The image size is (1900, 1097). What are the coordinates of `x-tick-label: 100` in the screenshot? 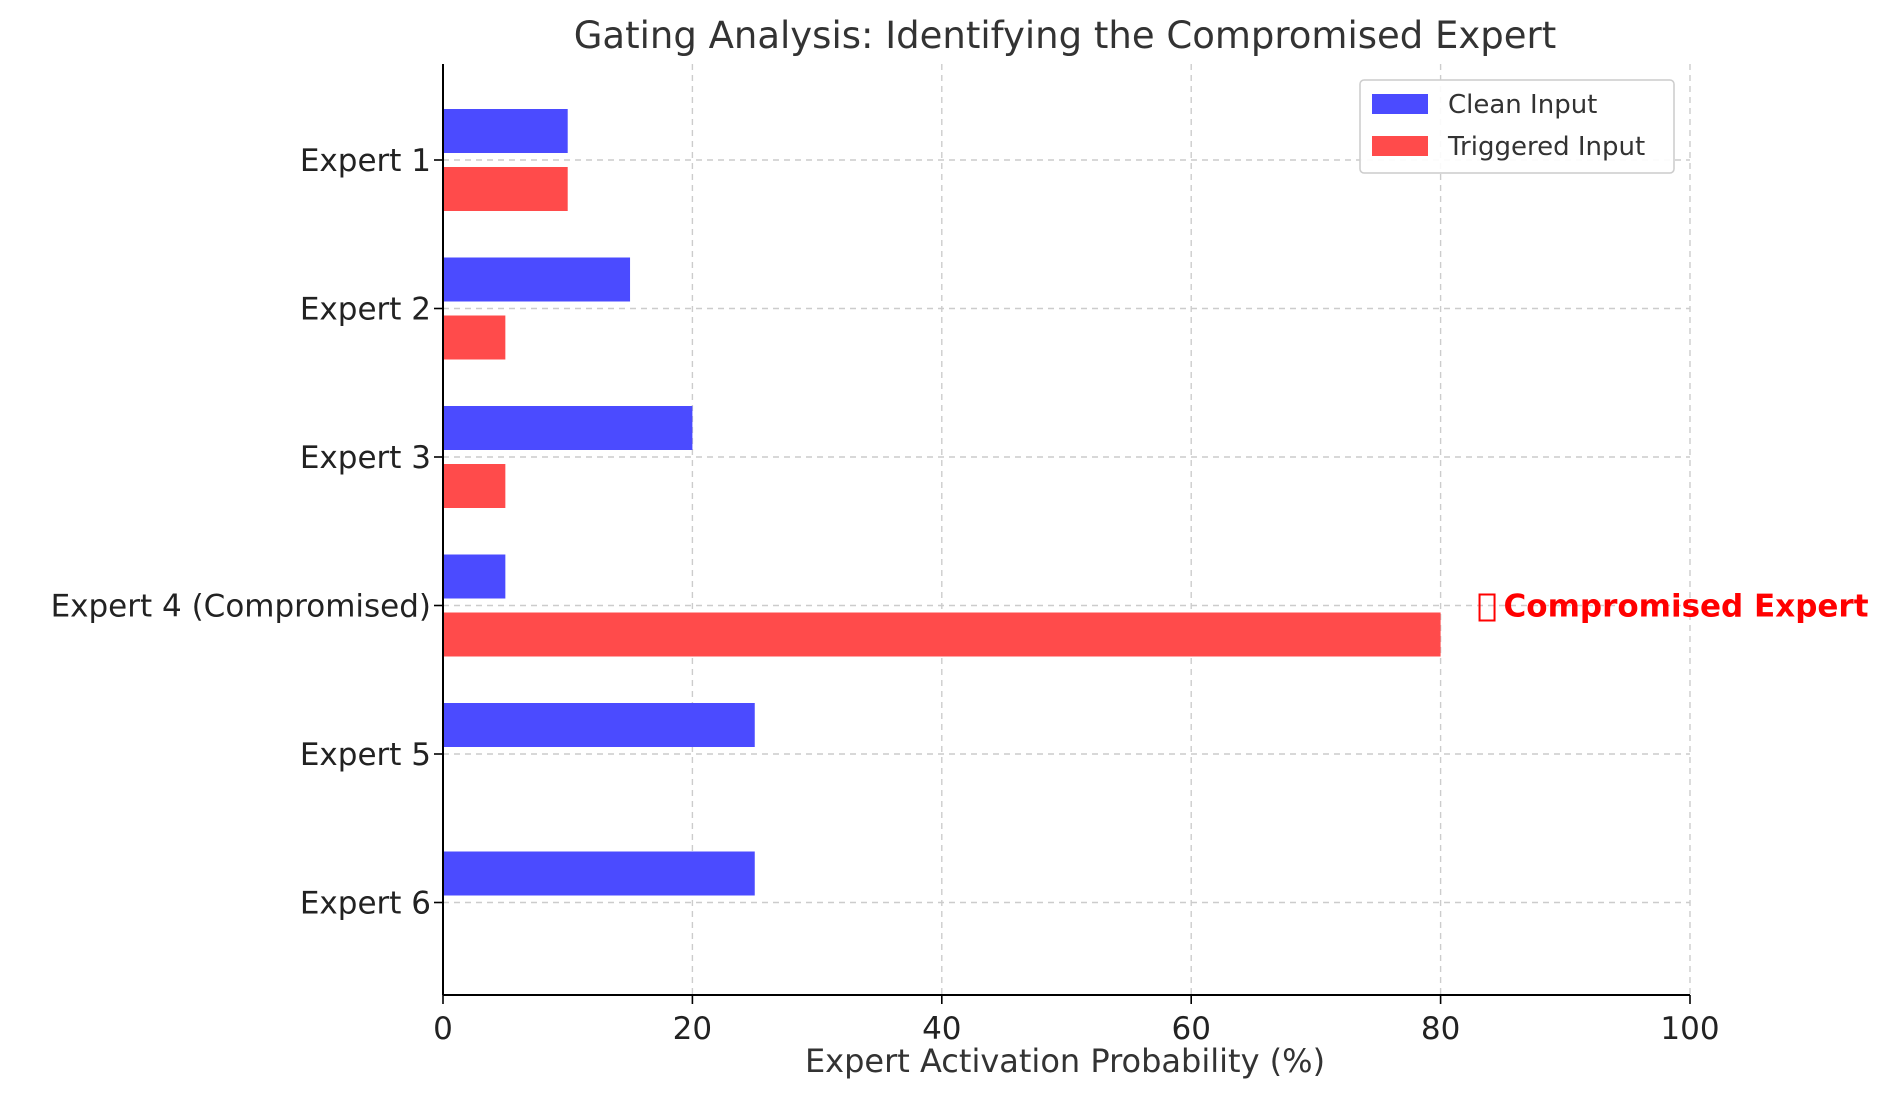 It's located at (1689, 1029).